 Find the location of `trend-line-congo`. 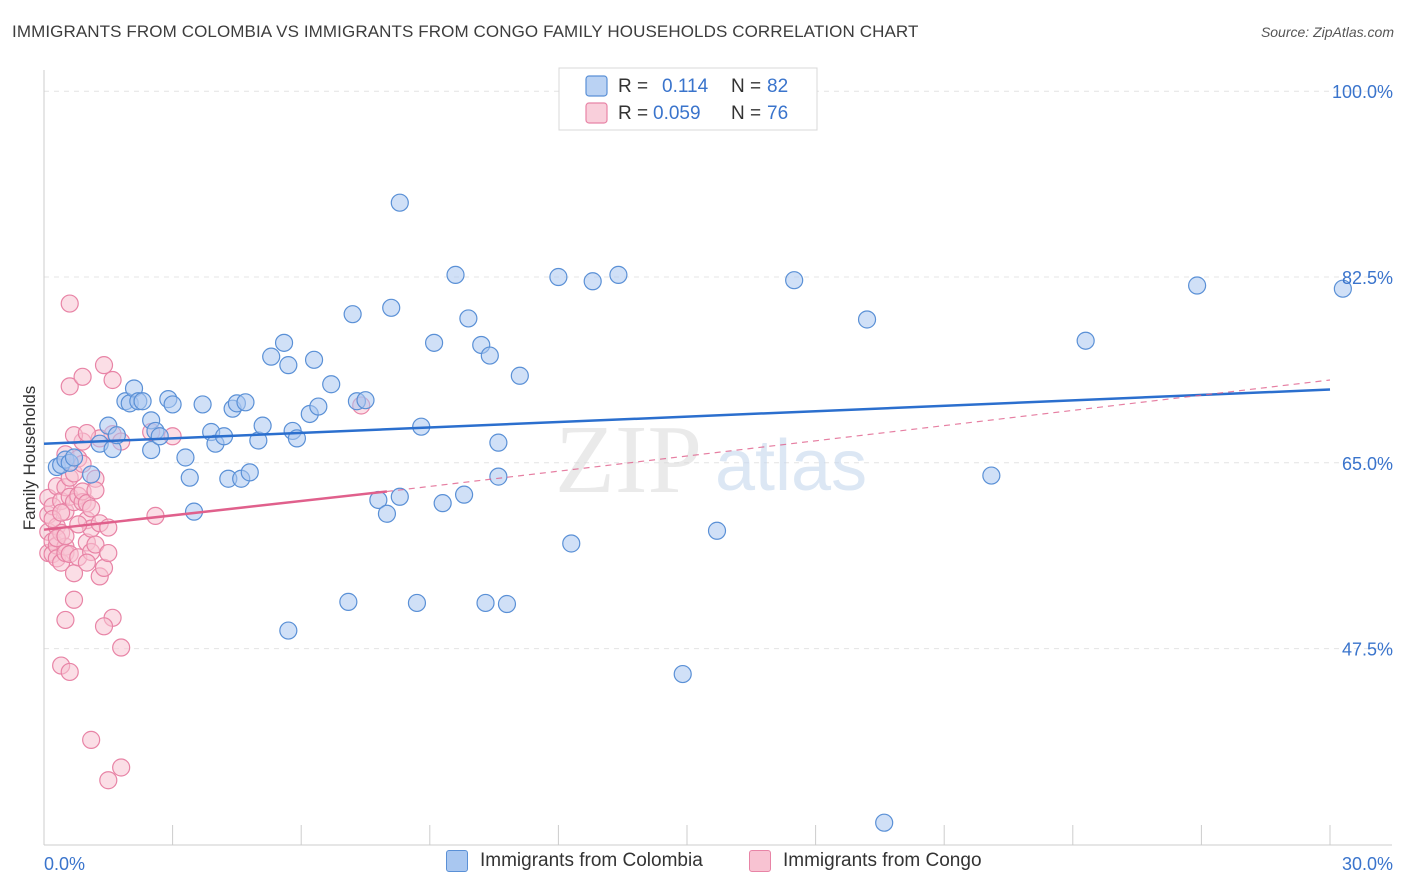

trend-line-congo is located at coordinates (215, 510).